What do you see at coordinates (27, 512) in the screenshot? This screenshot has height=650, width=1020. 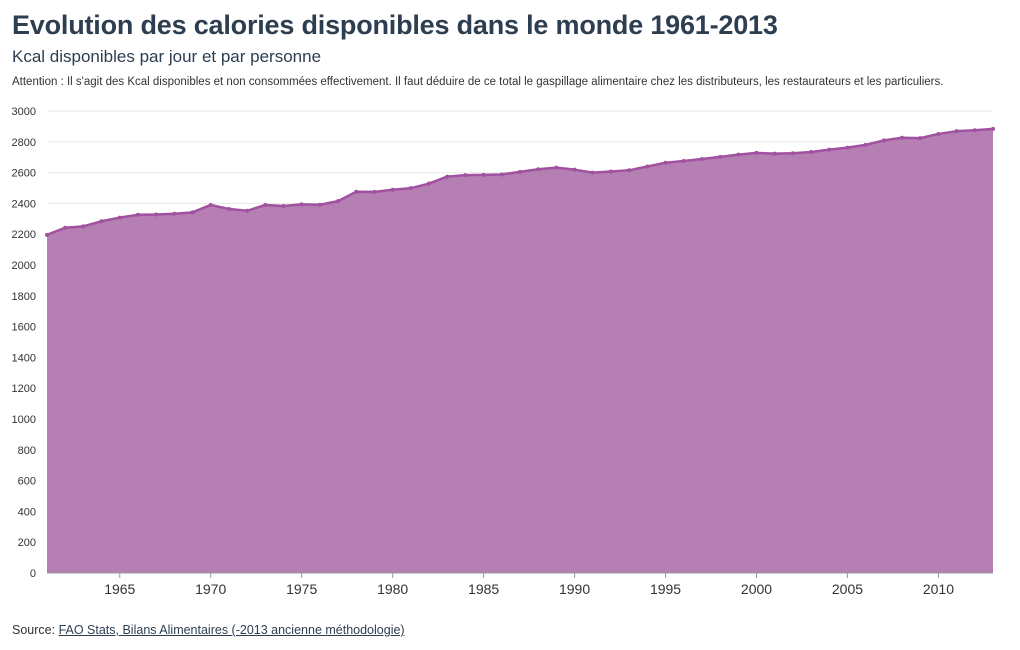 I see `y-tick-label: 400` at bounding box center [27, 512].